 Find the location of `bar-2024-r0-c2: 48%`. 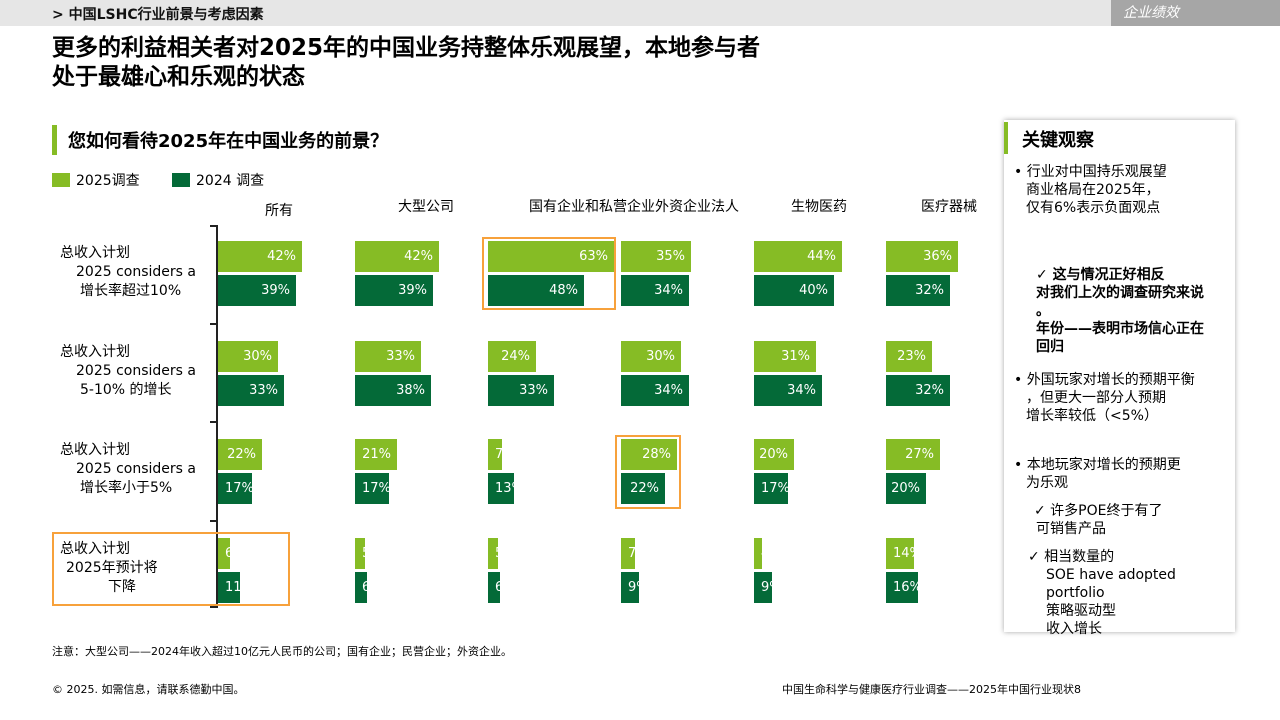

bar-2024-r0-c2: 48% is located at coordinates (536, 290).